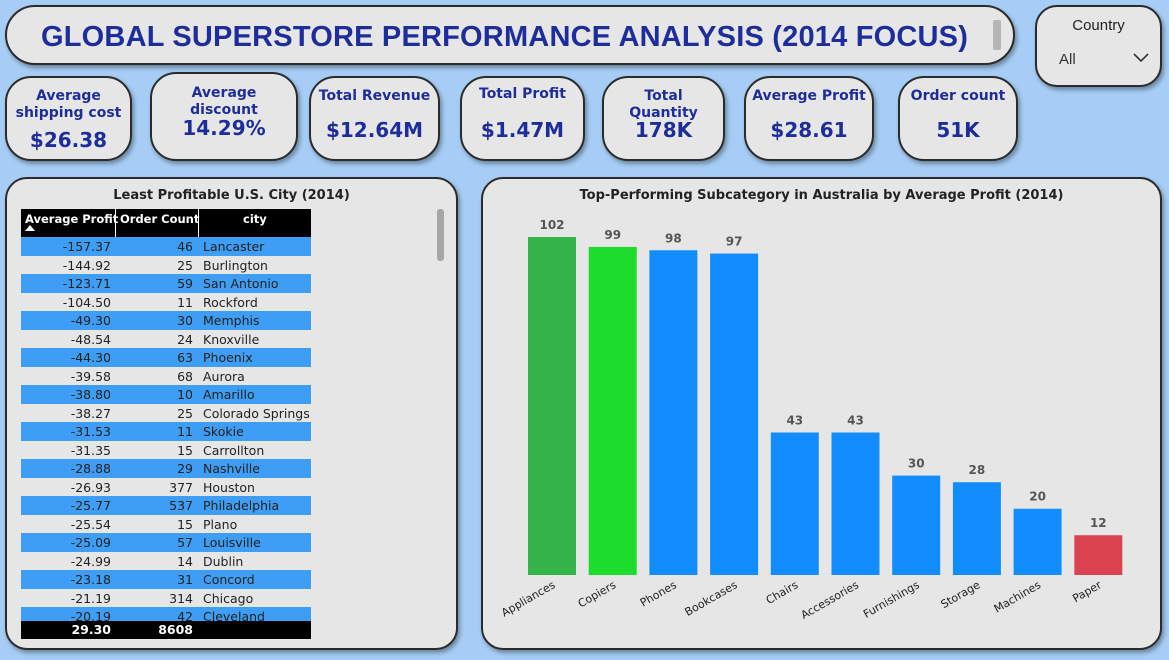 The image size is (1169, 660). What do you see at coordinates (916, 525) in the screenshot?
I see `bar-furnishings` at bounding box center [916, 525].